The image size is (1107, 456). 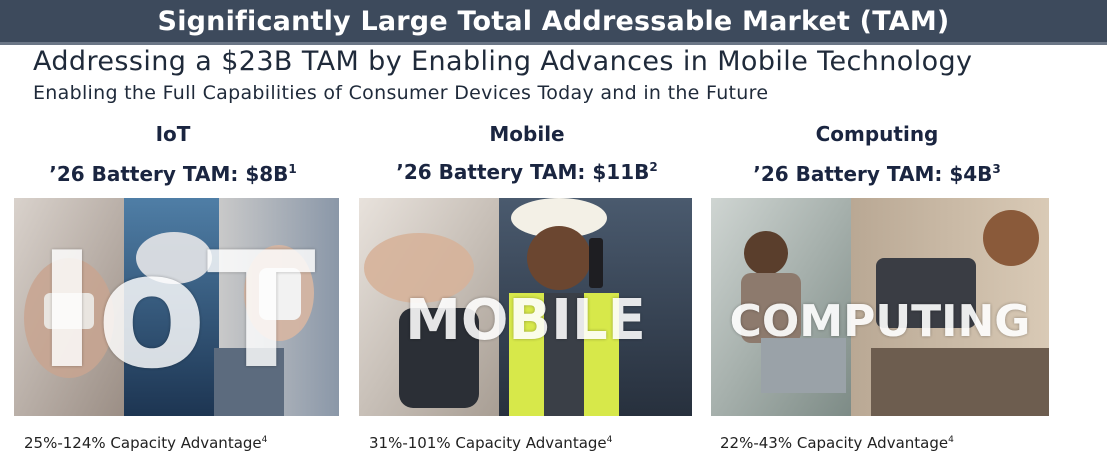 I want to click on footnote-marker: 3, so click(x=996, y=169).